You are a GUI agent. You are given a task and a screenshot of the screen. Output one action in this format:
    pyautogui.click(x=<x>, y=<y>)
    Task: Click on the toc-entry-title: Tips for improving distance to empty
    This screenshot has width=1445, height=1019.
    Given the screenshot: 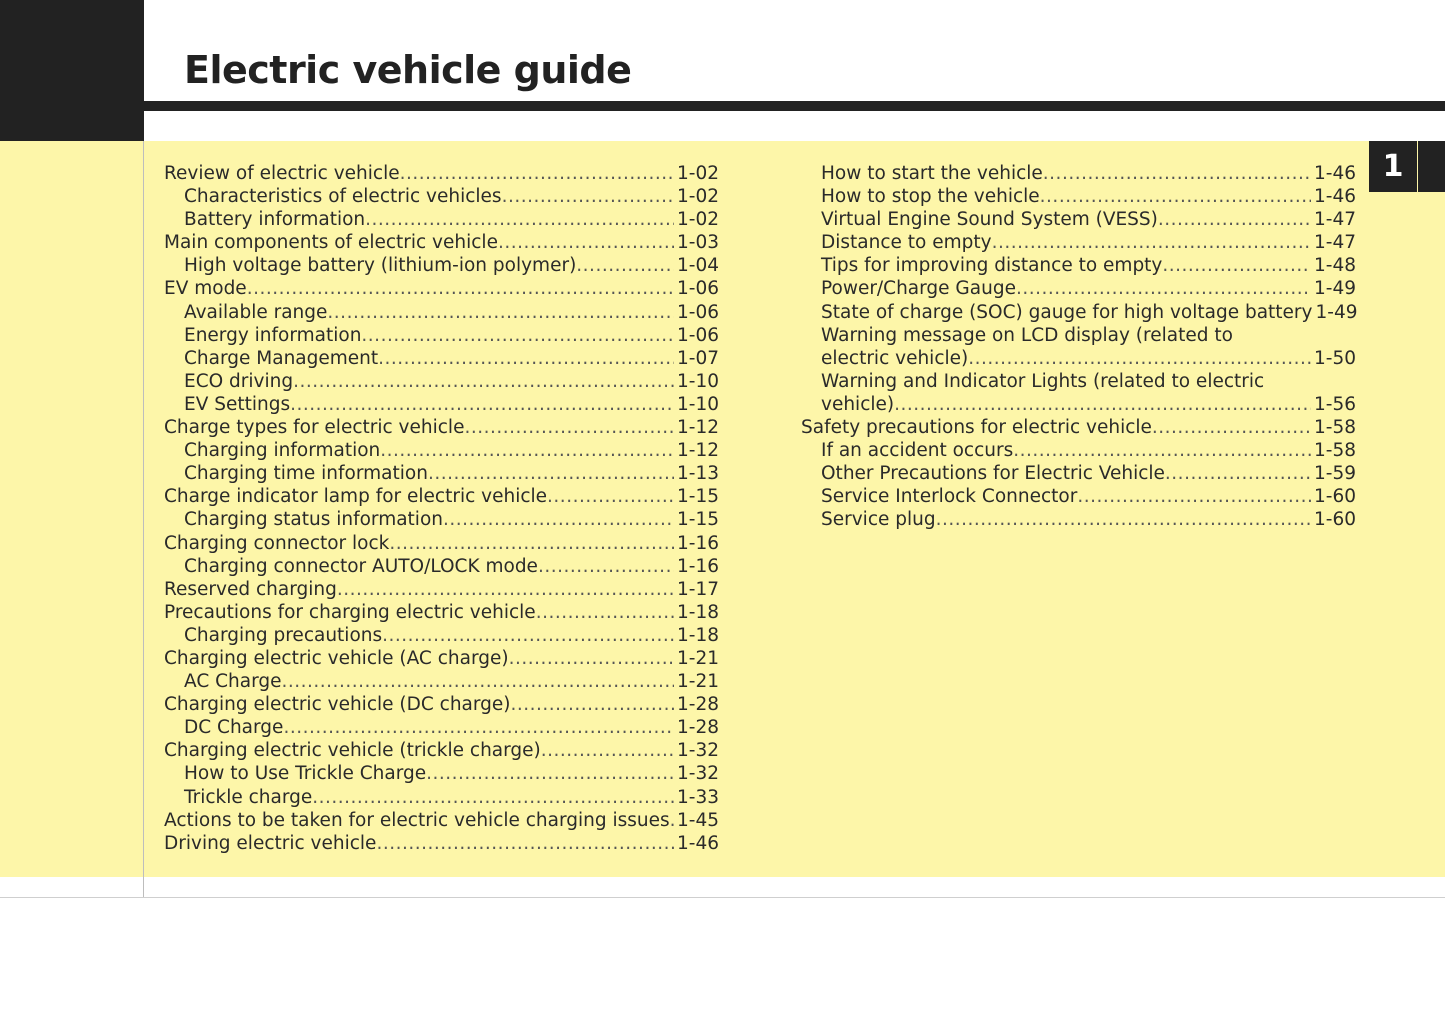 What is the action you would take?
    pyautogui.click(x=992, y=266)
    